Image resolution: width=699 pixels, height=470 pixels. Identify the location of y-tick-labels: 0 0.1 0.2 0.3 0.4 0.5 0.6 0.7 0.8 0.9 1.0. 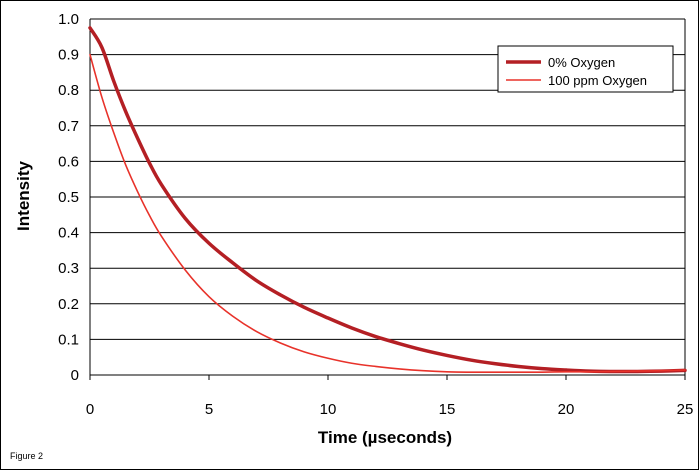
(68, 197).